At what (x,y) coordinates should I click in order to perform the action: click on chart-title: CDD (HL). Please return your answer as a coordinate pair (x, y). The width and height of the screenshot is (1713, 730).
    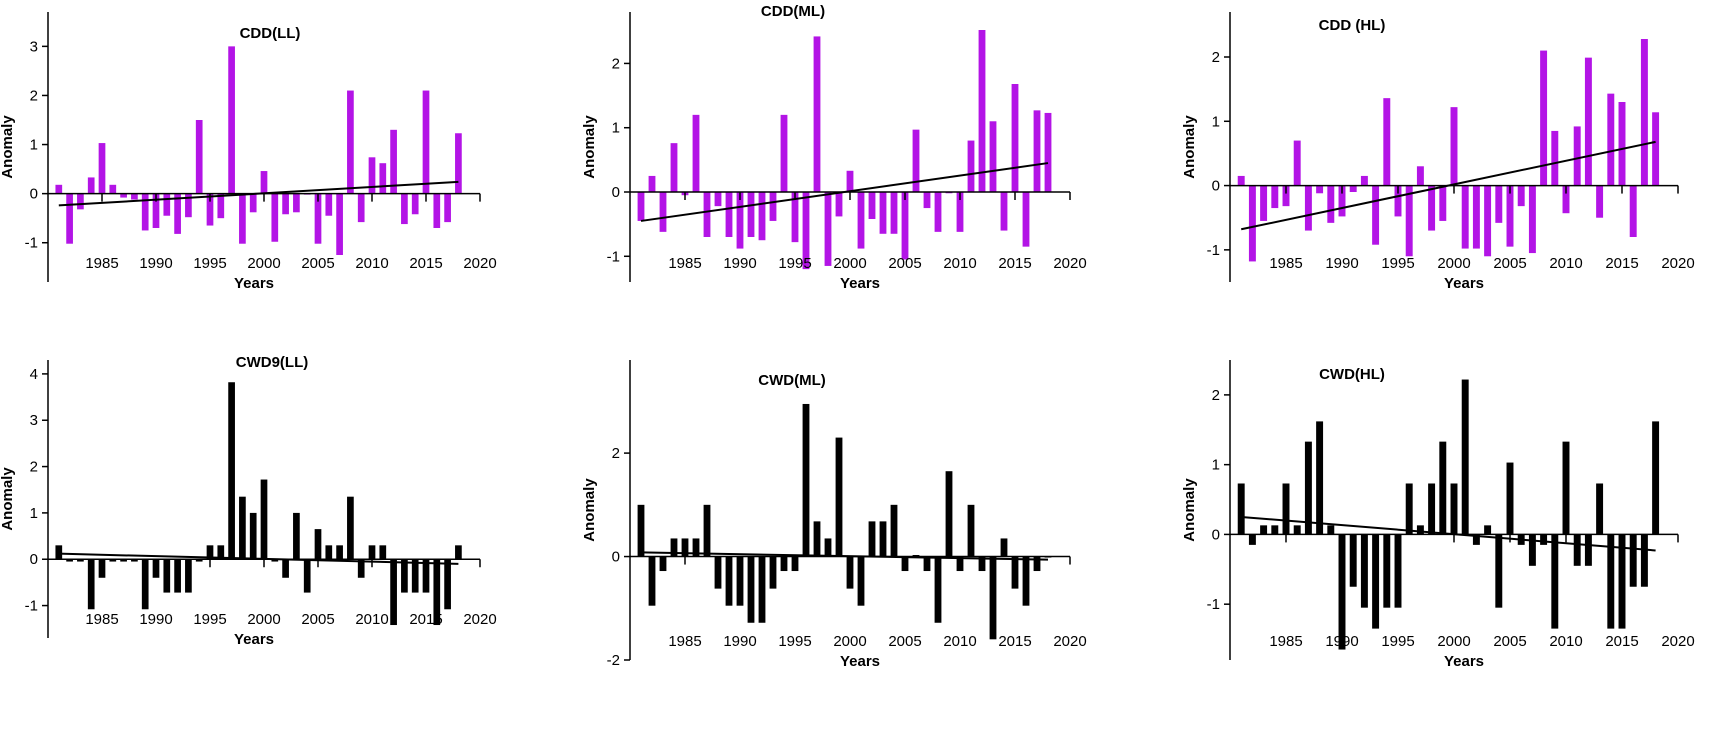
    Looking at the image, I should click on (1352, 25).